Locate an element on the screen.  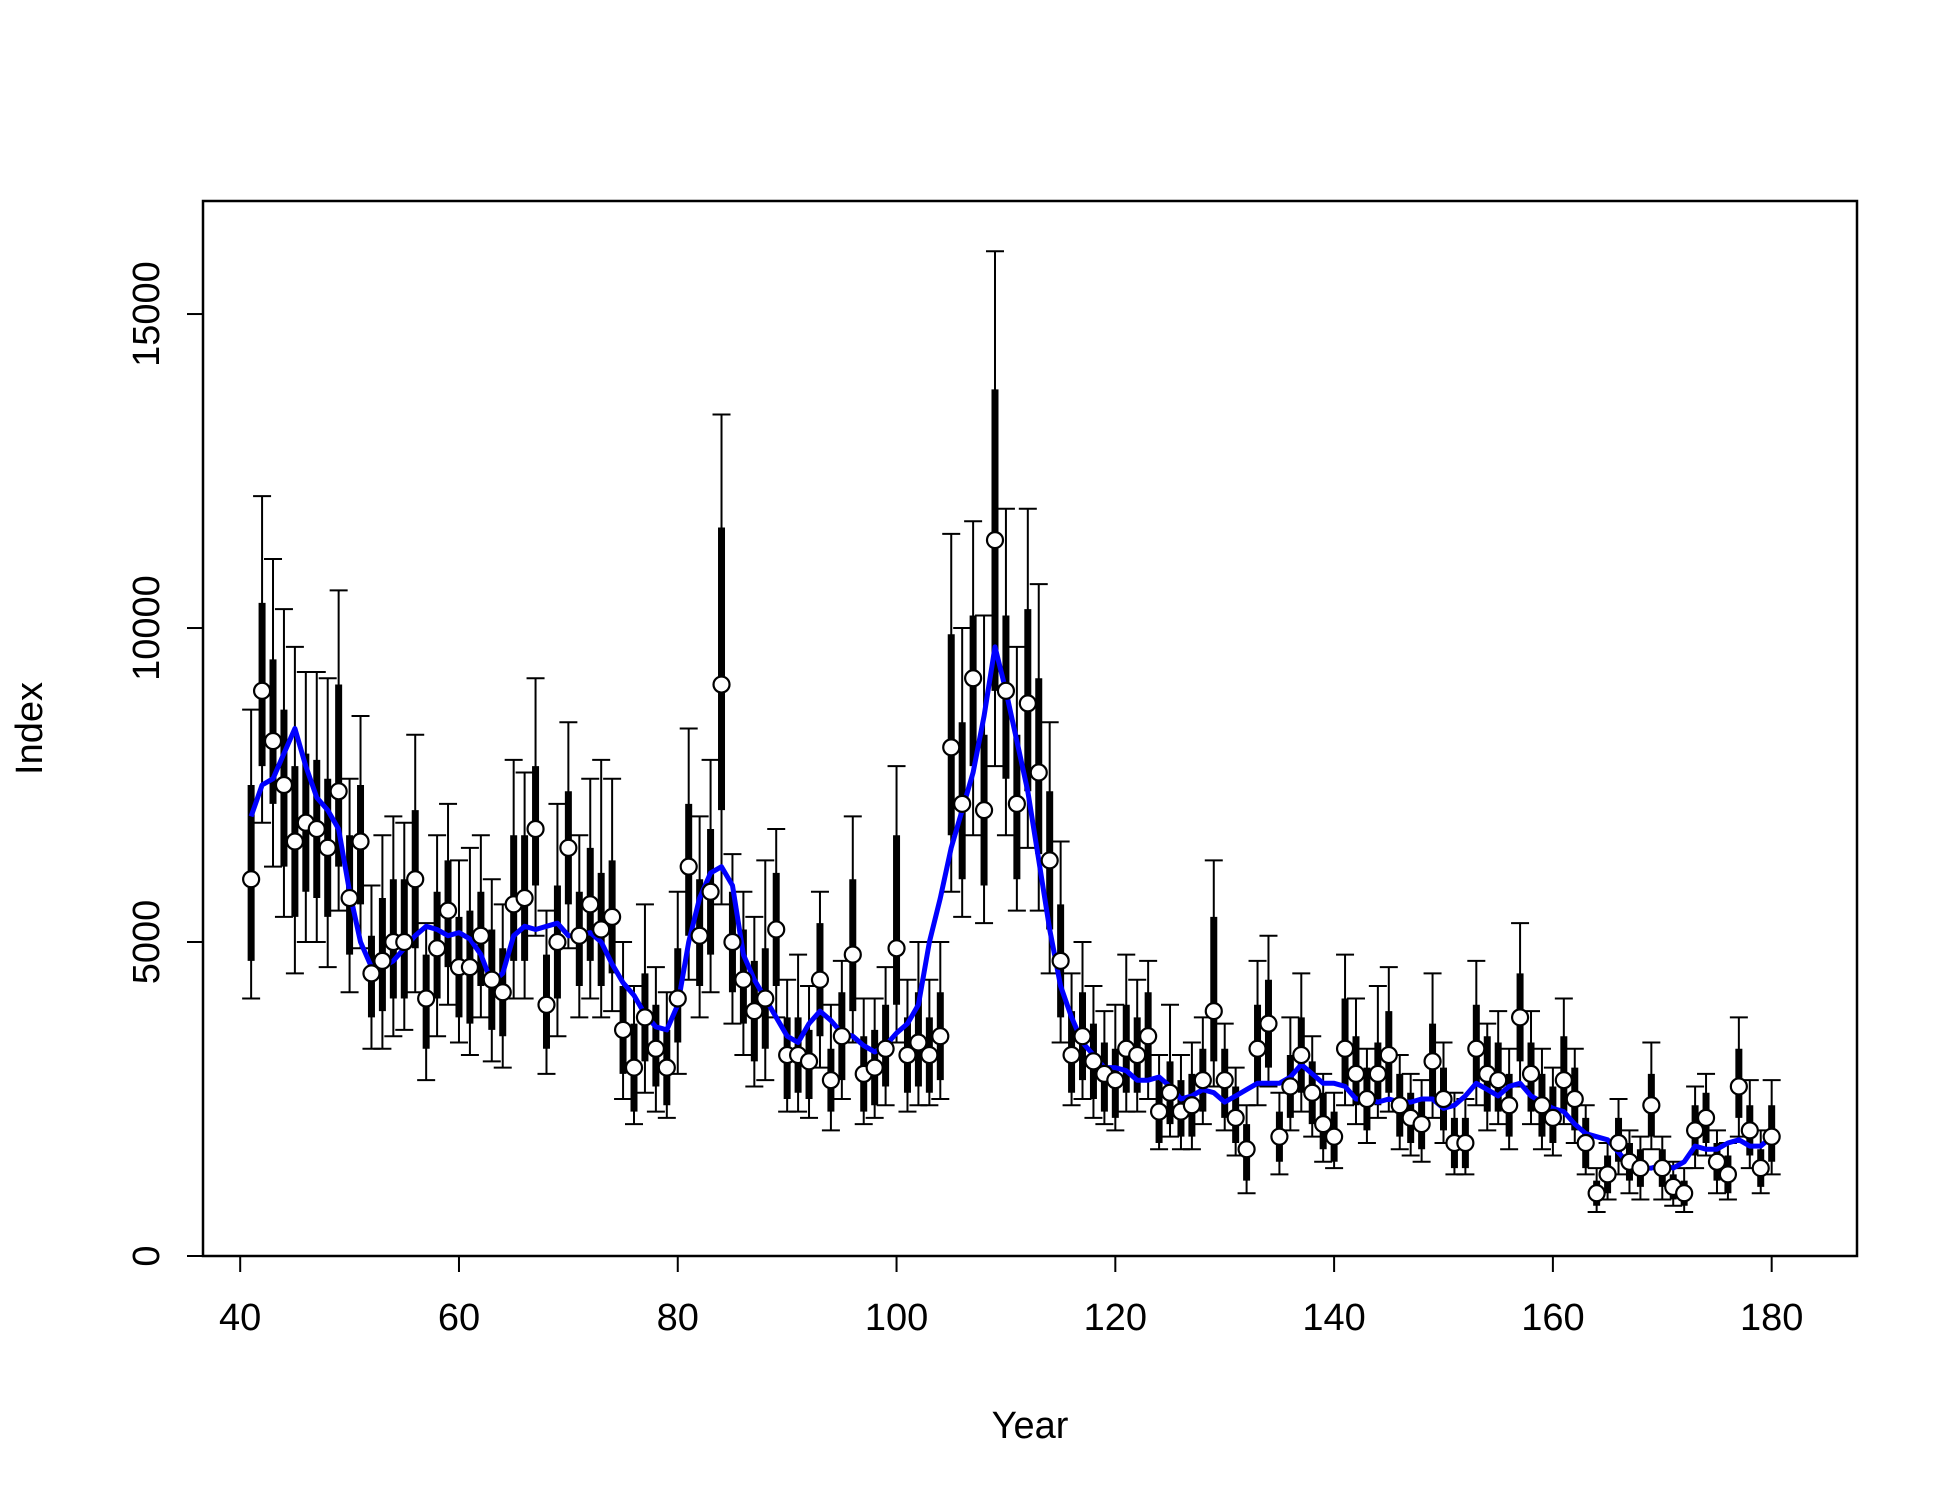
x-tick-label: 100 is located at coordinates (896, 1318).